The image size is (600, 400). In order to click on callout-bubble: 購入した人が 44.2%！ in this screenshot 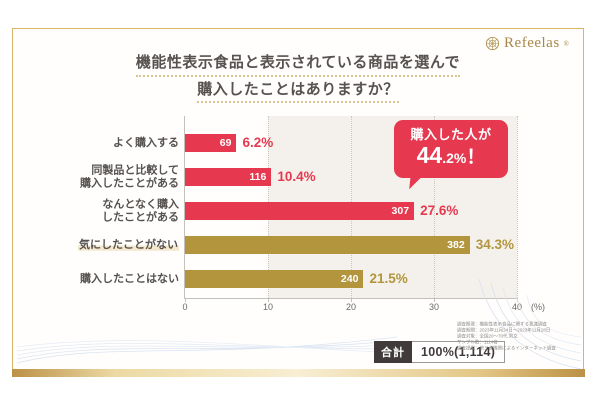, I will do `click(451, 155)`.